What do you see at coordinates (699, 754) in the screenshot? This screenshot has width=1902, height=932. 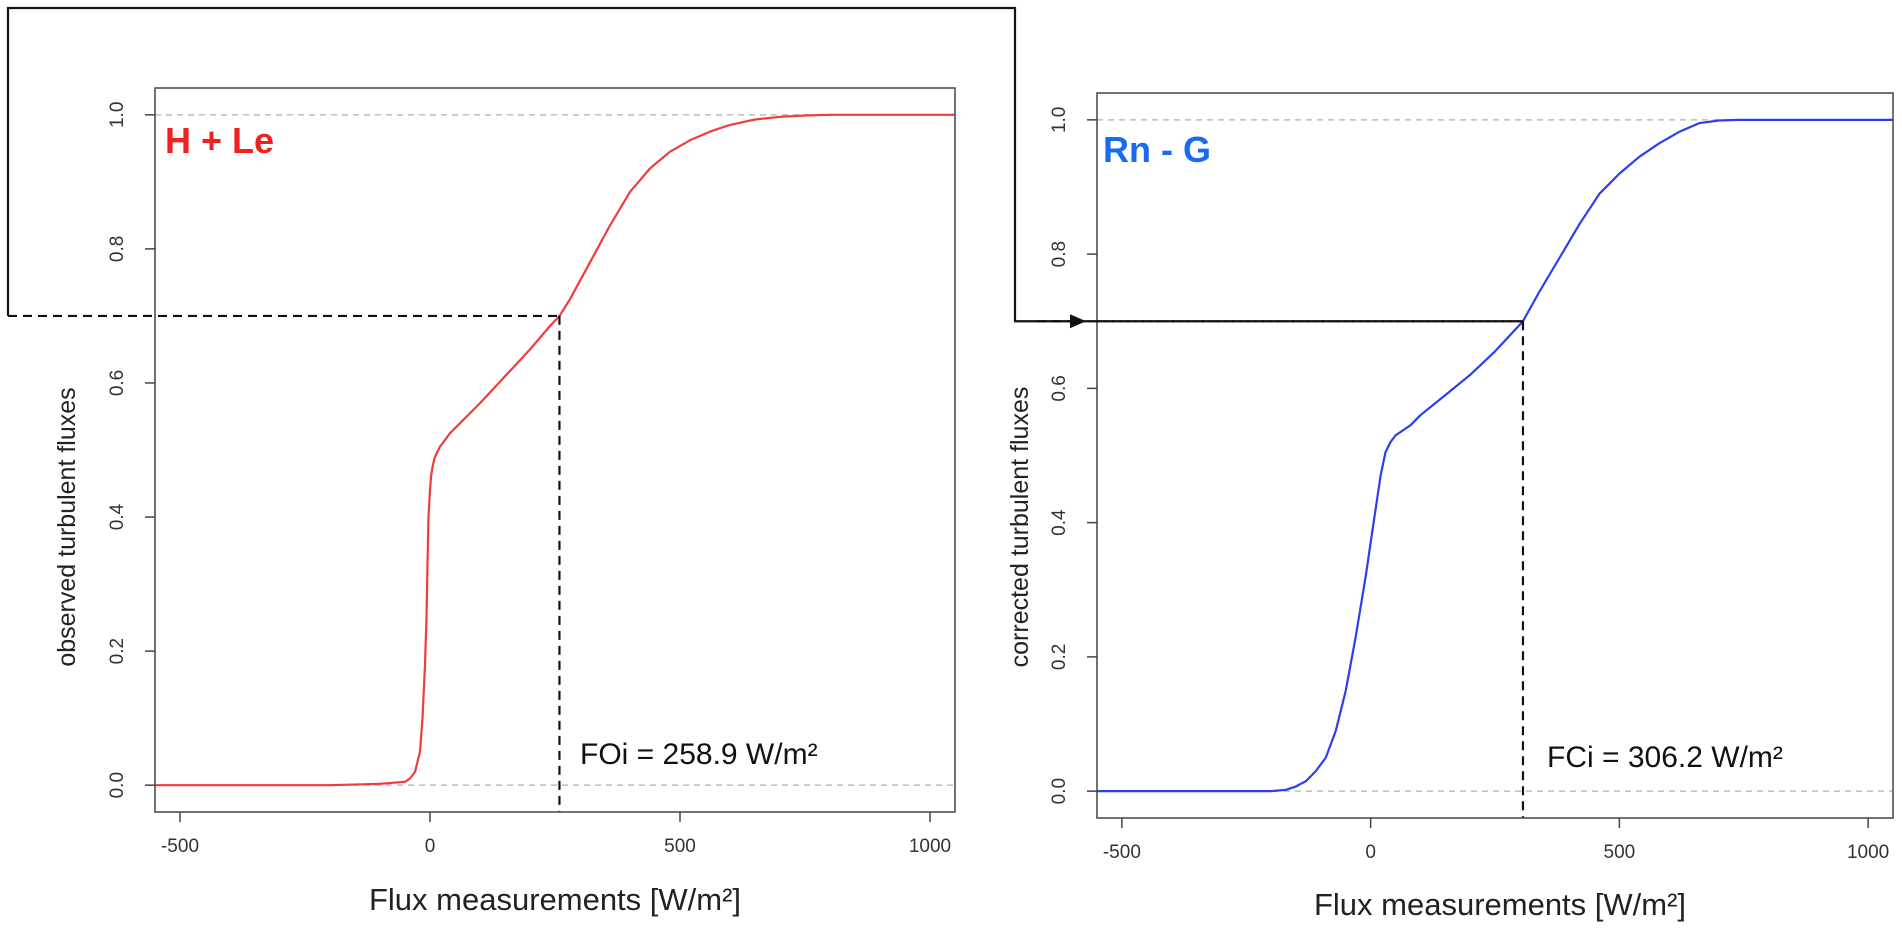 I see `annotation-foi: FOi = 258.9 W/m²` at bounding box center [699, 754].